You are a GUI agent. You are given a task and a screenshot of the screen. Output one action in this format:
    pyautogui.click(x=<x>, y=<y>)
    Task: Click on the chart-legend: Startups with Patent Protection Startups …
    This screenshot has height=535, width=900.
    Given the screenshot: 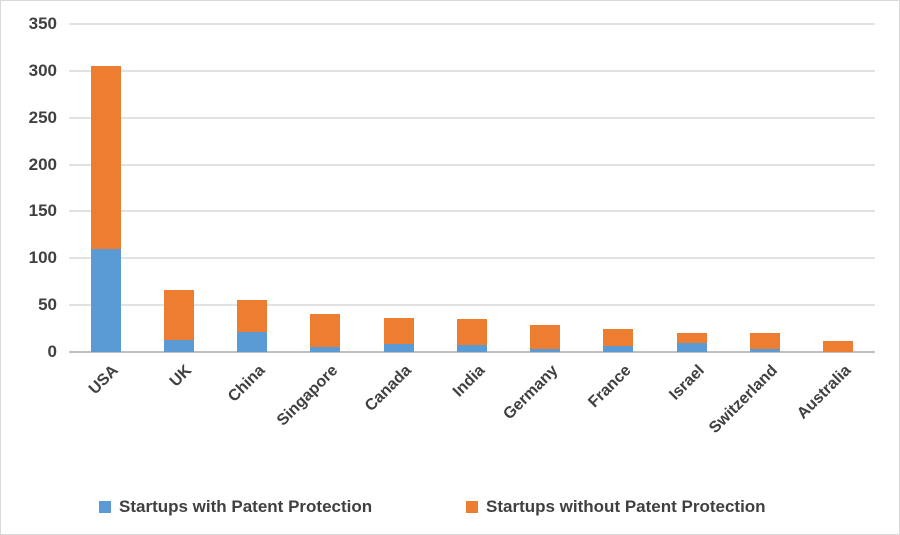 What is the action you would take?
    pyautogui.click(x=450, y=510)
    